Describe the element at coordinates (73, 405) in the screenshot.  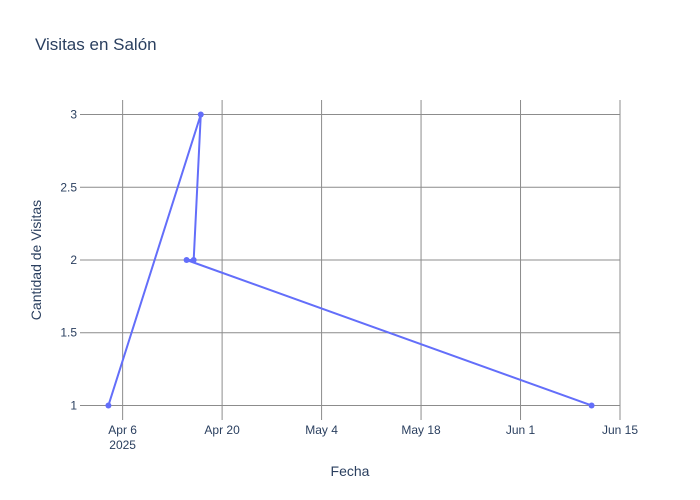
I see `y-tick-label: 1` at that location.